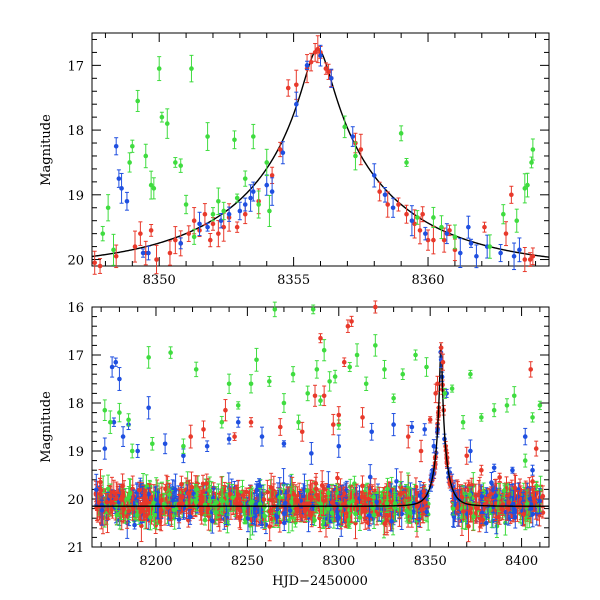 This screenshot has width=600, height=600. What do you see at coordinates (155, 561) in the screenshot?
I see `x-tick-label: 8200` at bounding box center [155, 561].